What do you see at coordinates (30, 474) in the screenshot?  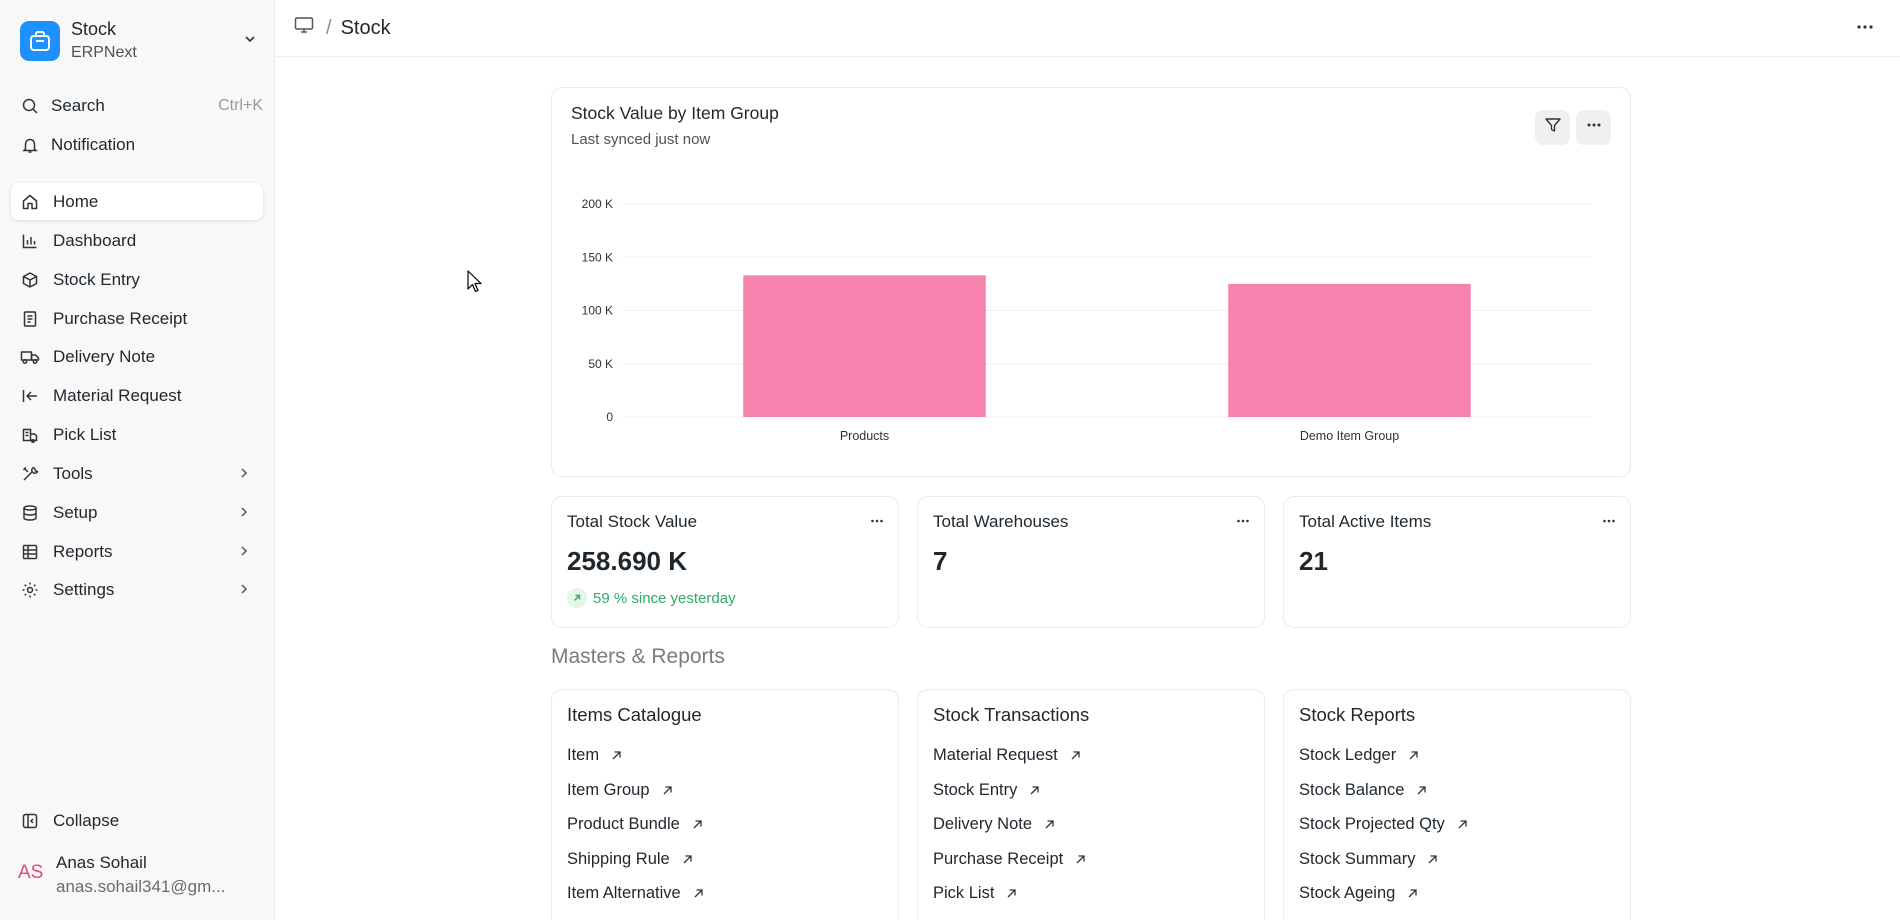 I see `tools-icon` at bounding box center [30, 474].